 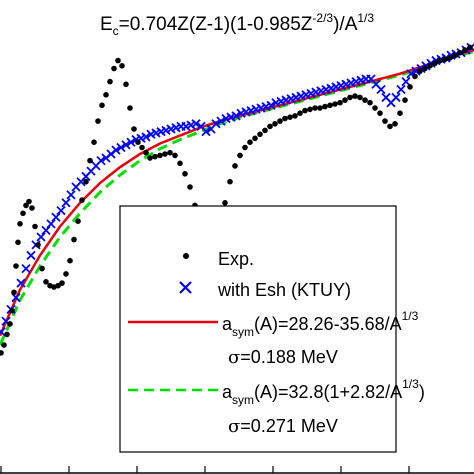 What do you see at coordinates (283, 426) in the screenshot?
I see `legend-sigma-green: σ=0.271 MeV` at bounding box center [283, 426].